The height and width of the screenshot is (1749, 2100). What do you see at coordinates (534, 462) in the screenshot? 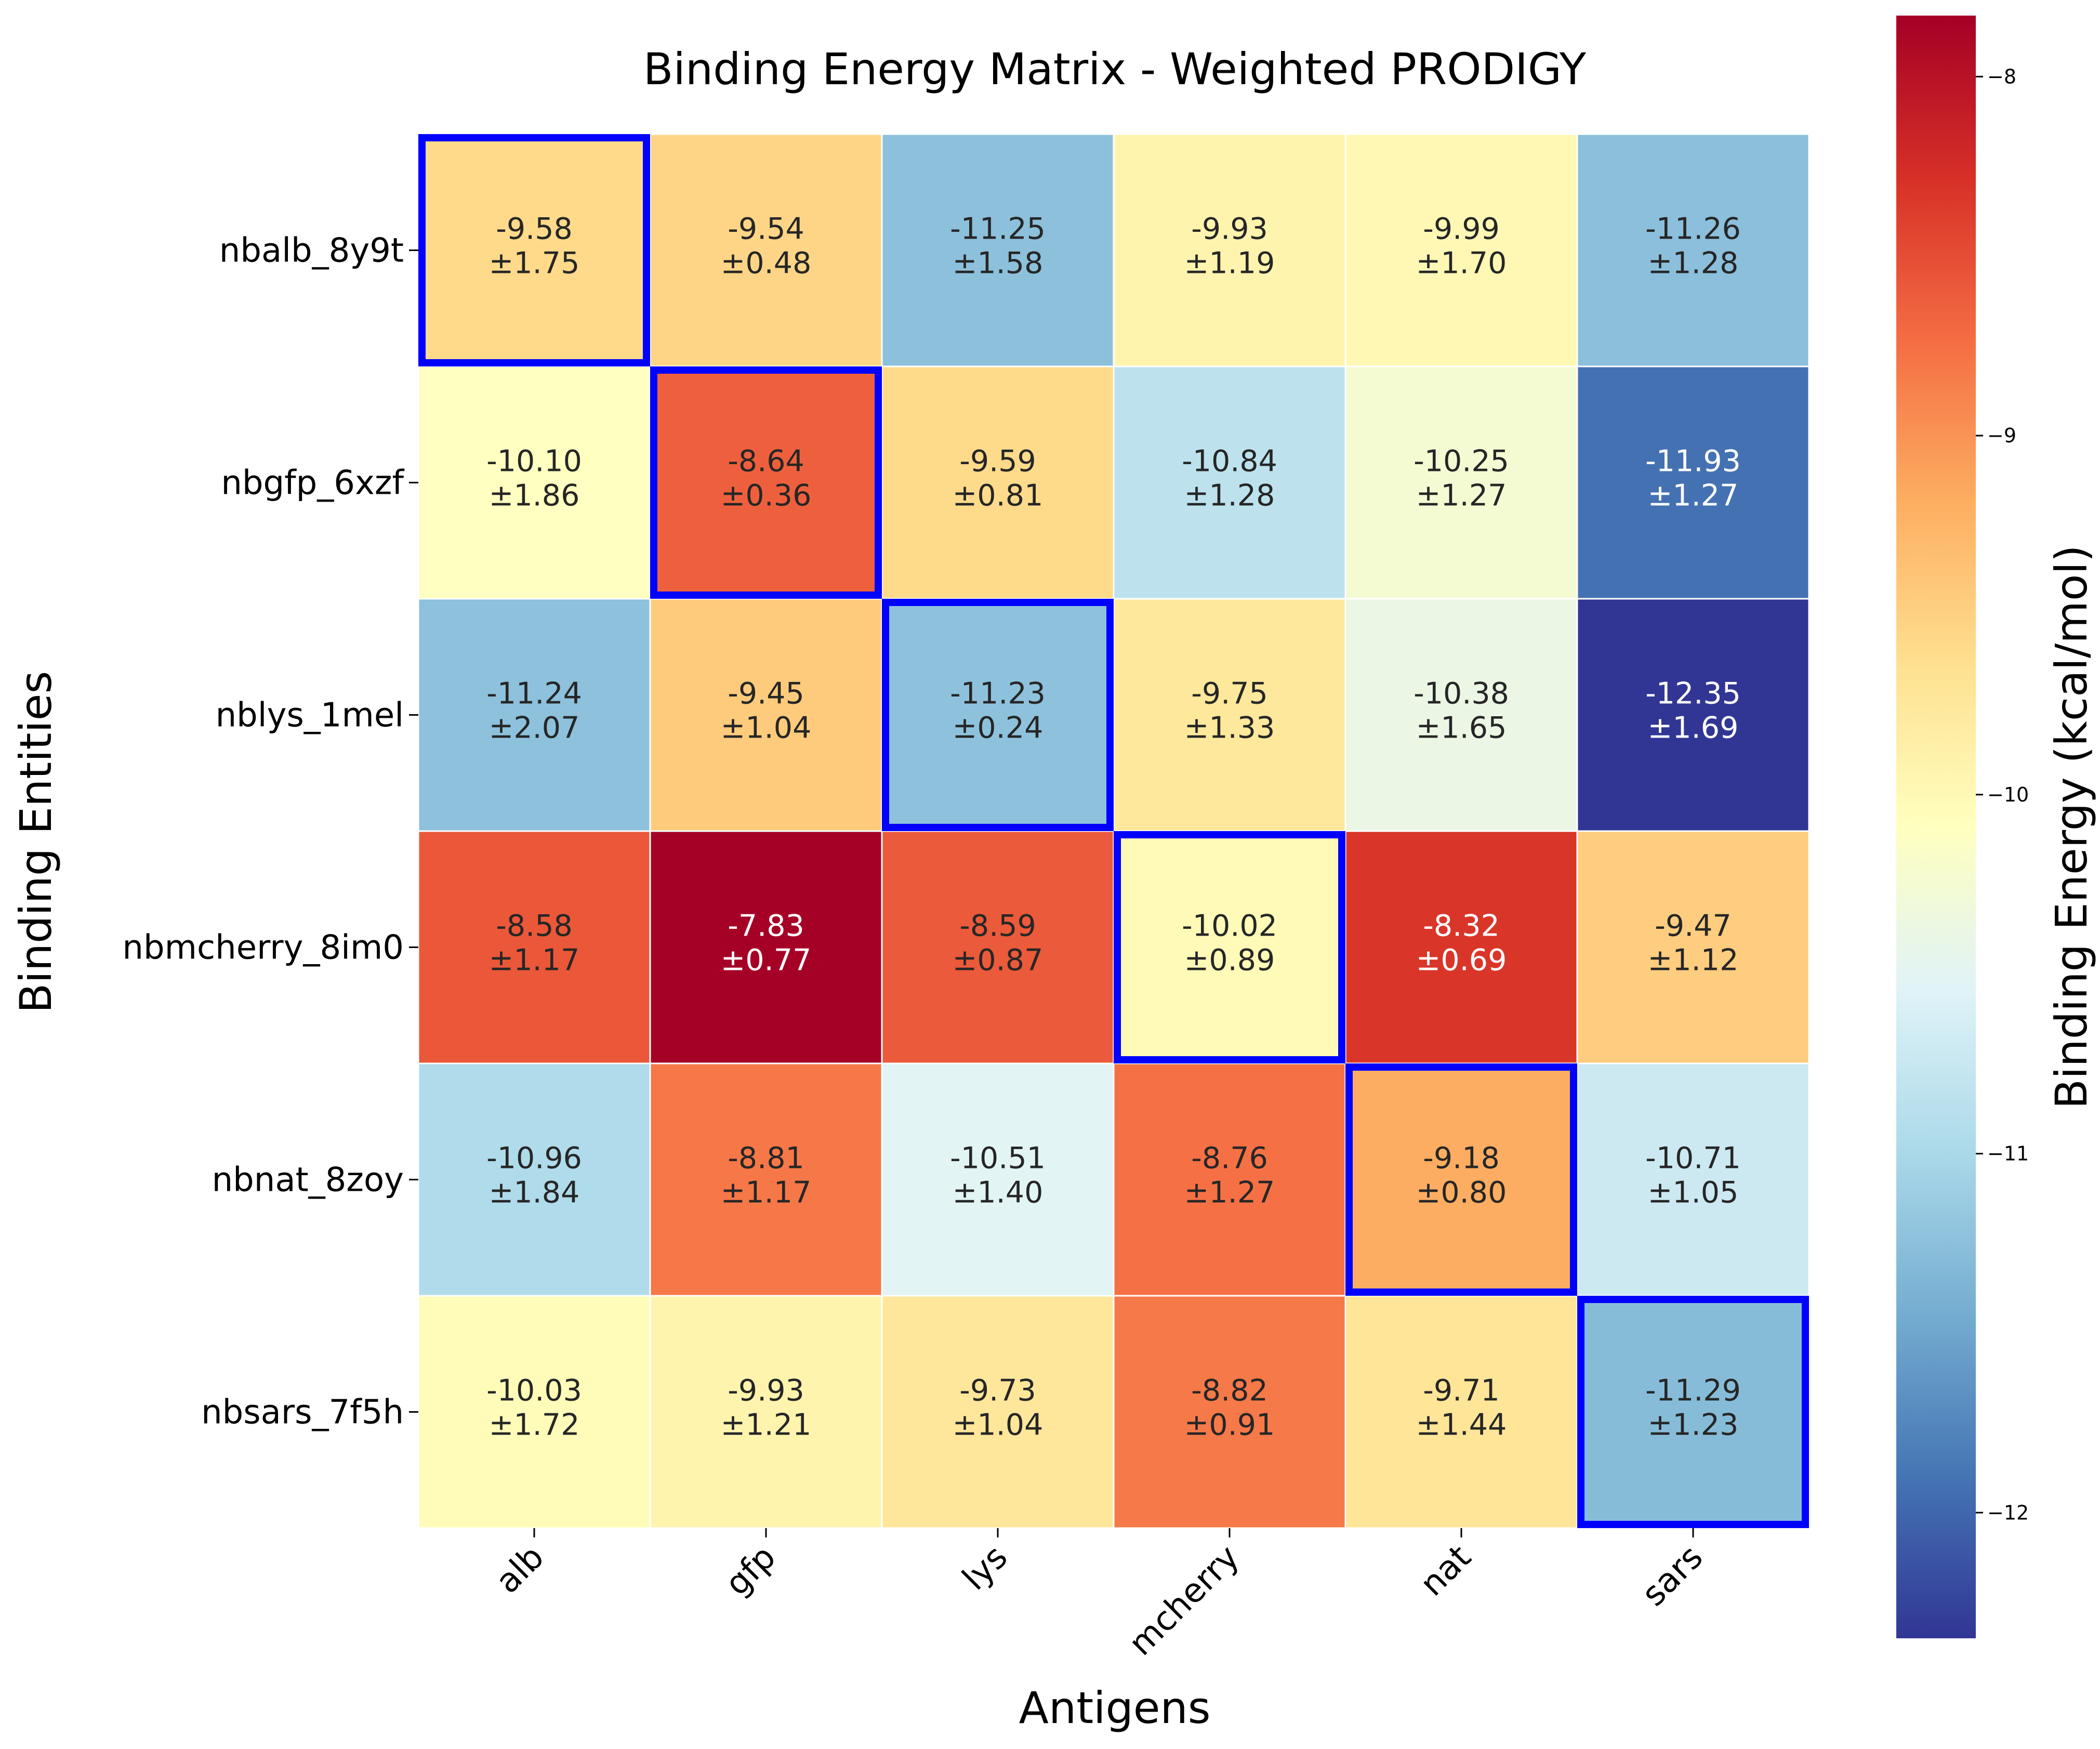
I see `cell-mean-label: -10.10` at bounding box center [534, 462].